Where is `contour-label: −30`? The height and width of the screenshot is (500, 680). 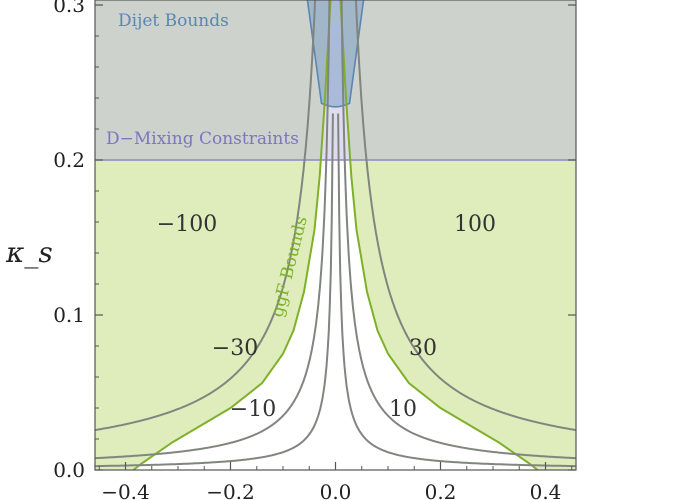 contour-label: −30 is located at coordinates (235, 348).